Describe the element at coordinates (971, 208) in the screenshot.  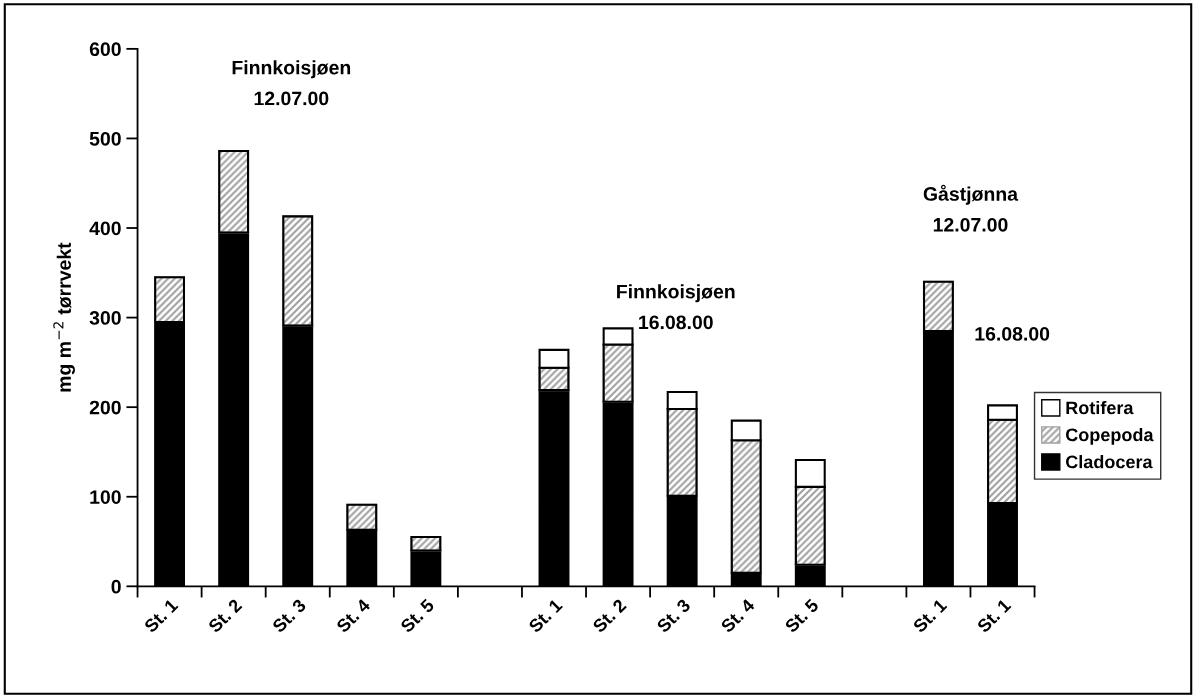
I see `annotation: Gåstjønna 12.07.00` at that location.